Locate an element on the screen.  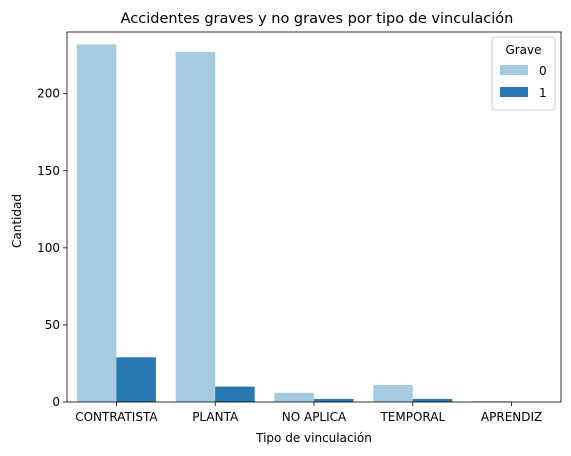
y-tick-label: 0 is located at coordinates (56, 402).